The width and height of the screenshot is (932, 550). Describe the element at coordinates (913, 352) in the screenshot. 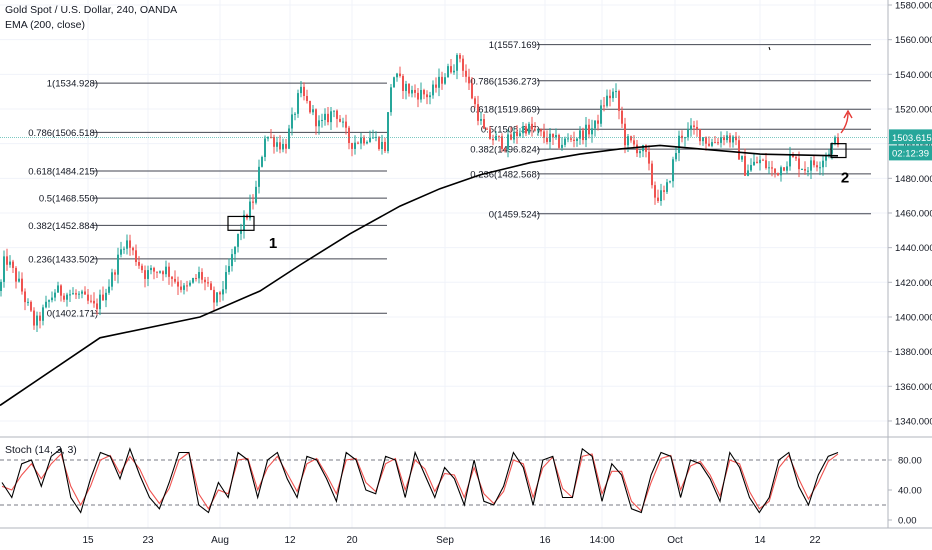

I see `price-tick-label: 1380.000` at that location.